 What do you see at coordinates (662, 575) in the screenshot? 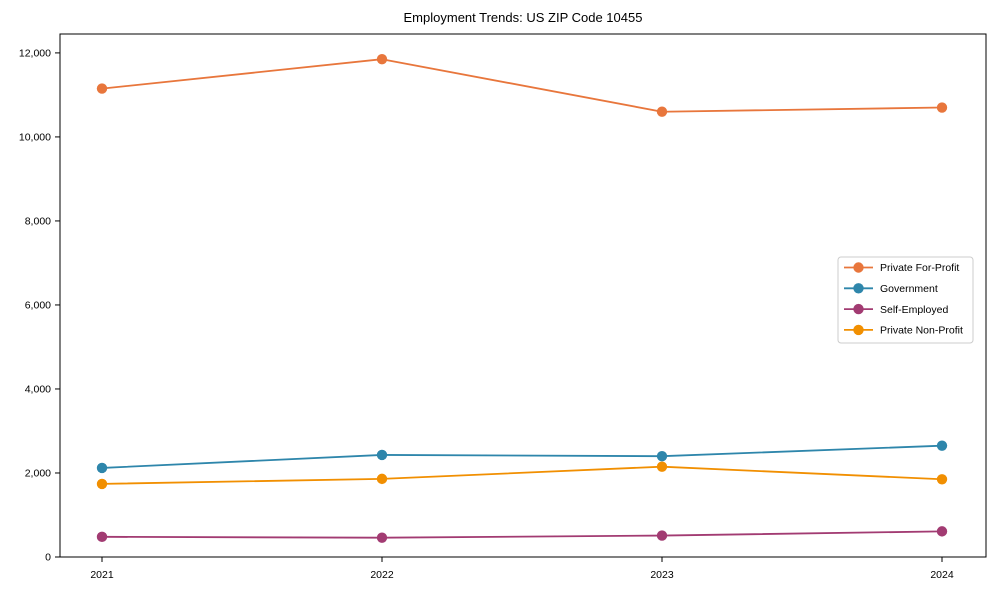
I see `x-tick-label: 2023` at bounding box center [662, 575].